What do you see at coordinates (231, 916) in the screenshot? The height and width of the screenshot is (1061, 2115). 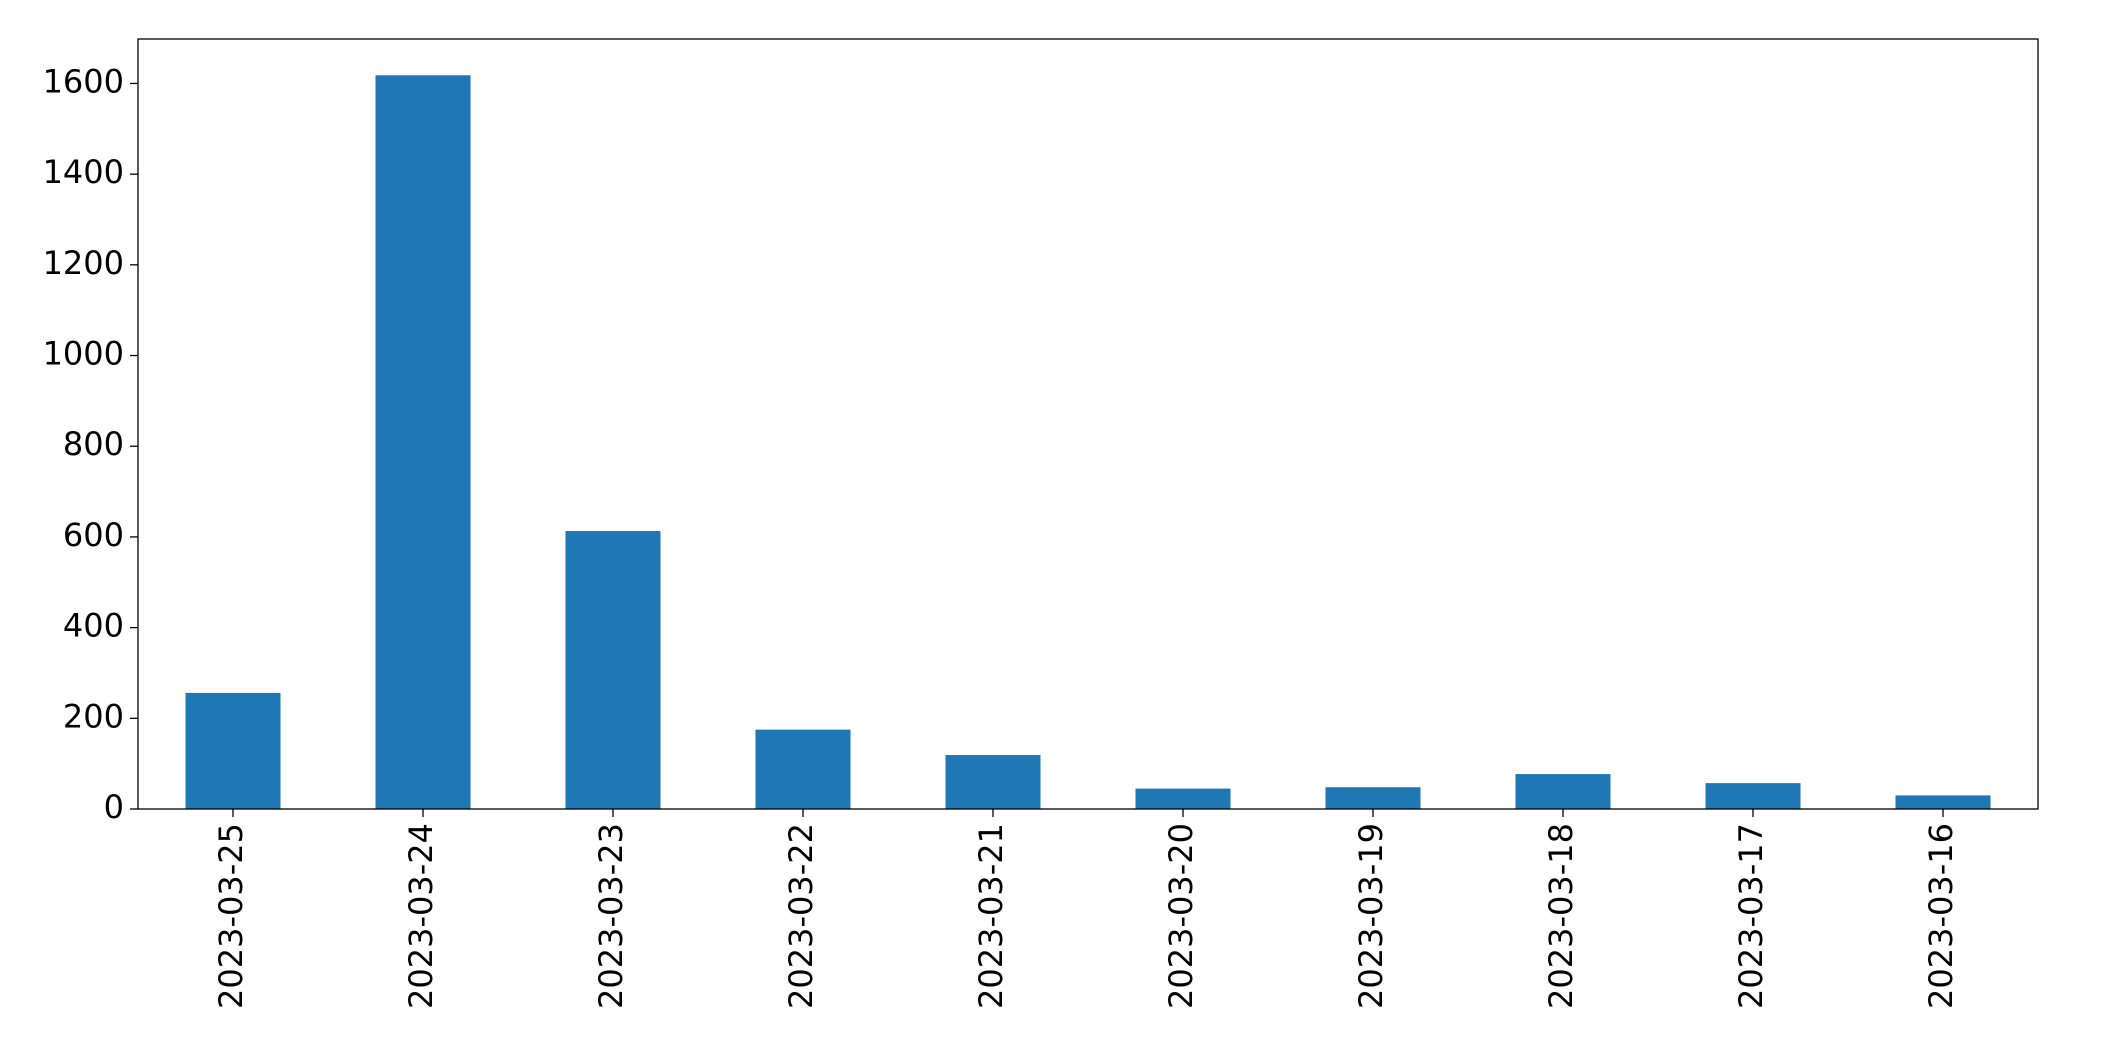 I see `x-tick-label: 2023-03-25` at bounding box center [231, 916].